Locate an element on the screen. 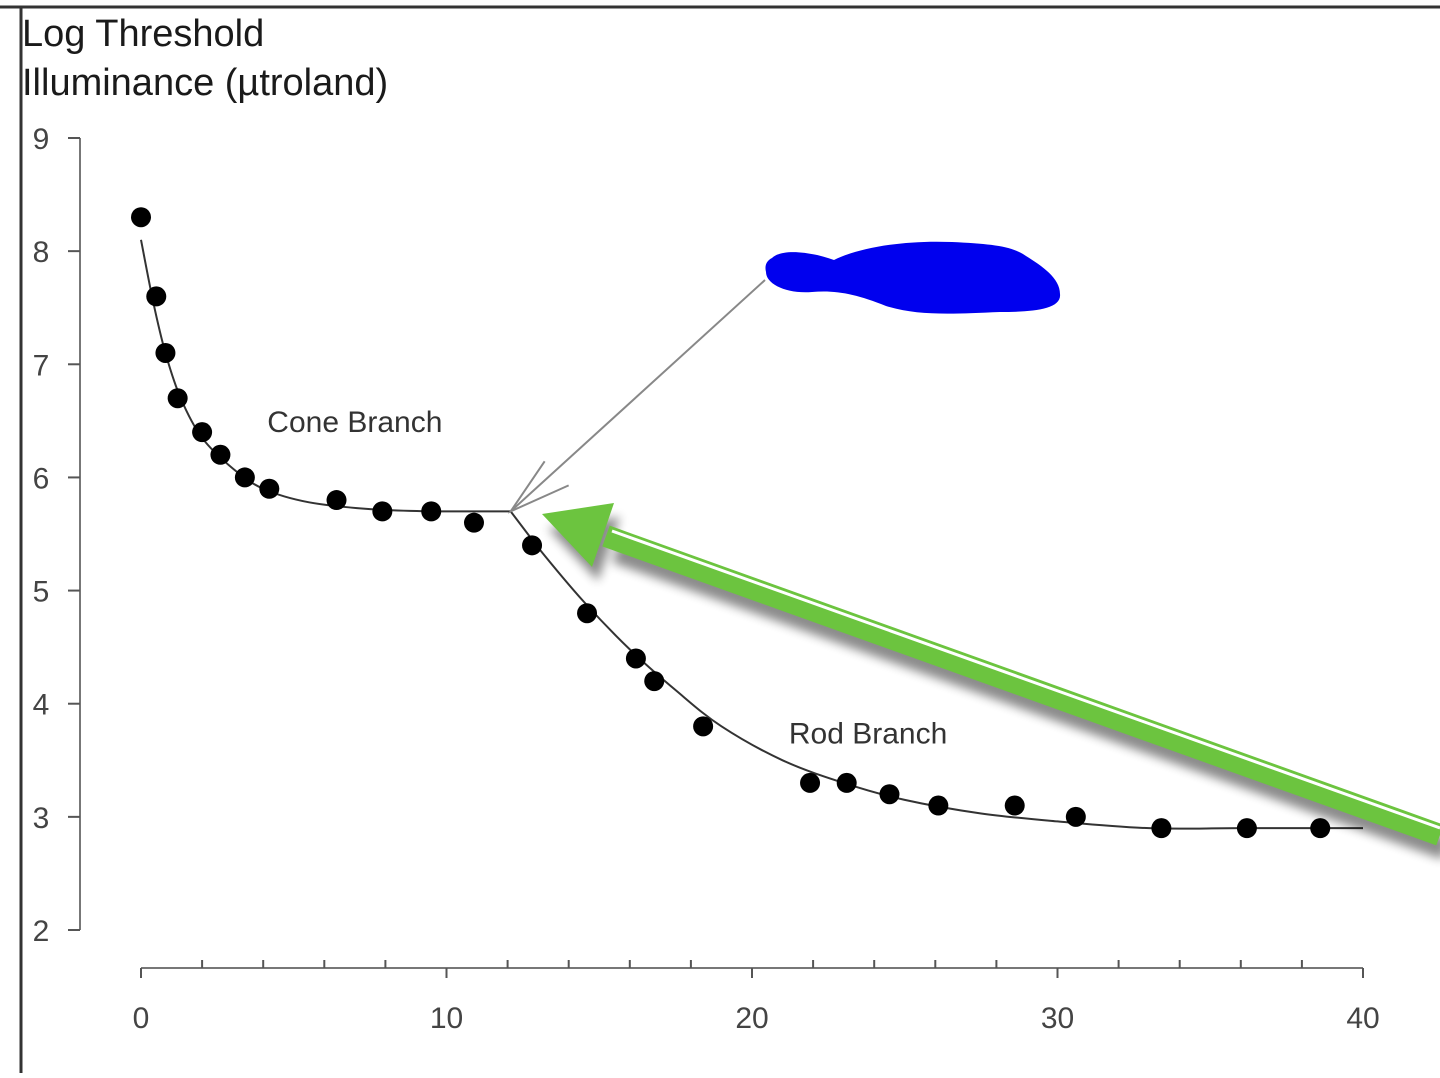 The image size is (1440, 1078). y-axis-label-line-2: Illuminance (µtroland) is located at coordinates (205, 83).